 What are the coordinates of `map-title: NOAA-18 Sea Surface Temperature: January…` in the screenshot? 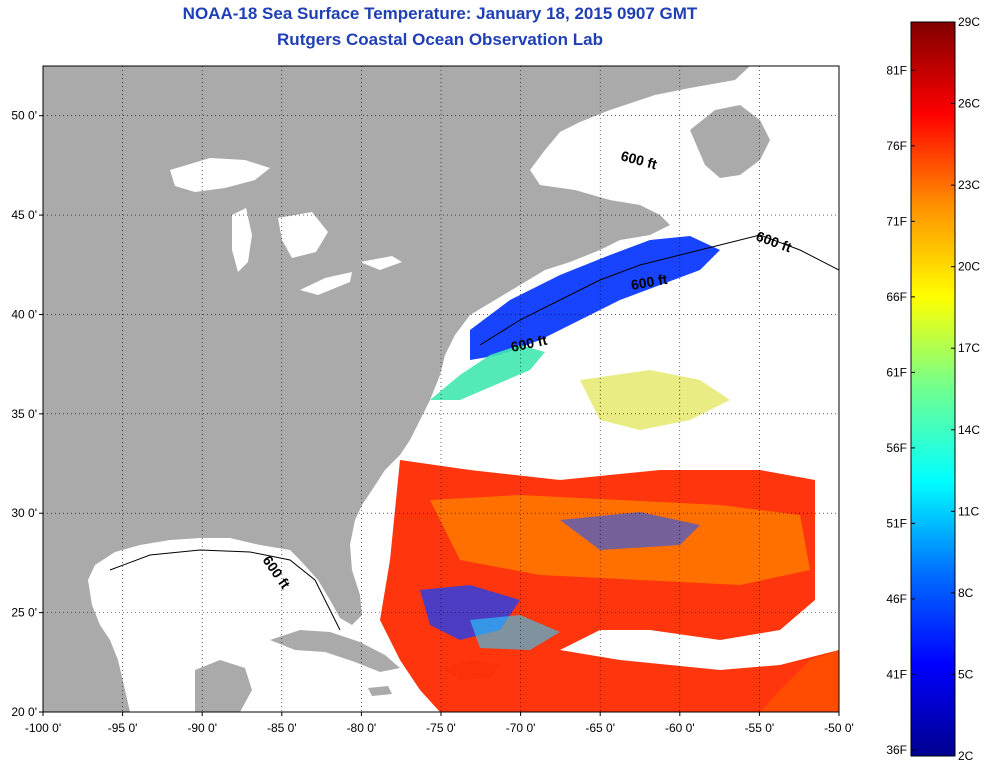 It's located at (440, 13).